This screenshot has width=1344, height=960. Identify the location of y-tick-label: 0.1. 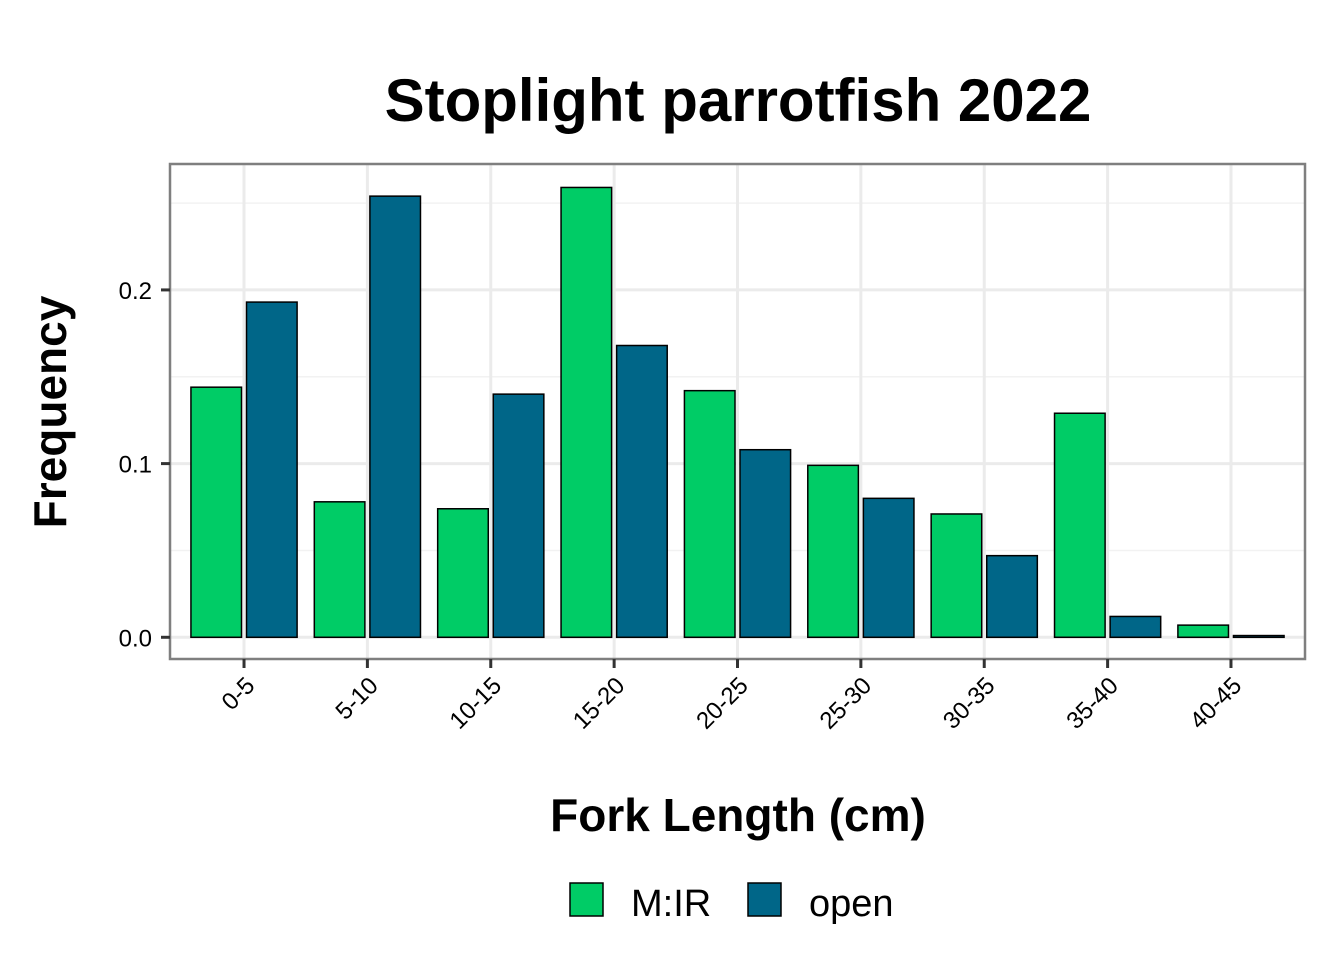
(135, 465).